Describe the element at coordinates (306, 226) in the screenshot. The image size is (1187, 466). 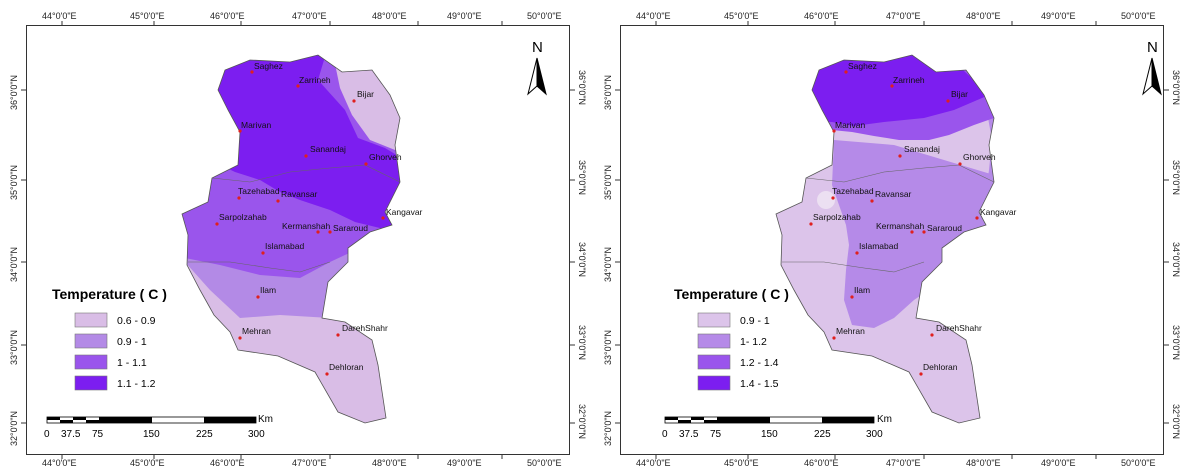
I see `city-label: Kermanshah` at that location.